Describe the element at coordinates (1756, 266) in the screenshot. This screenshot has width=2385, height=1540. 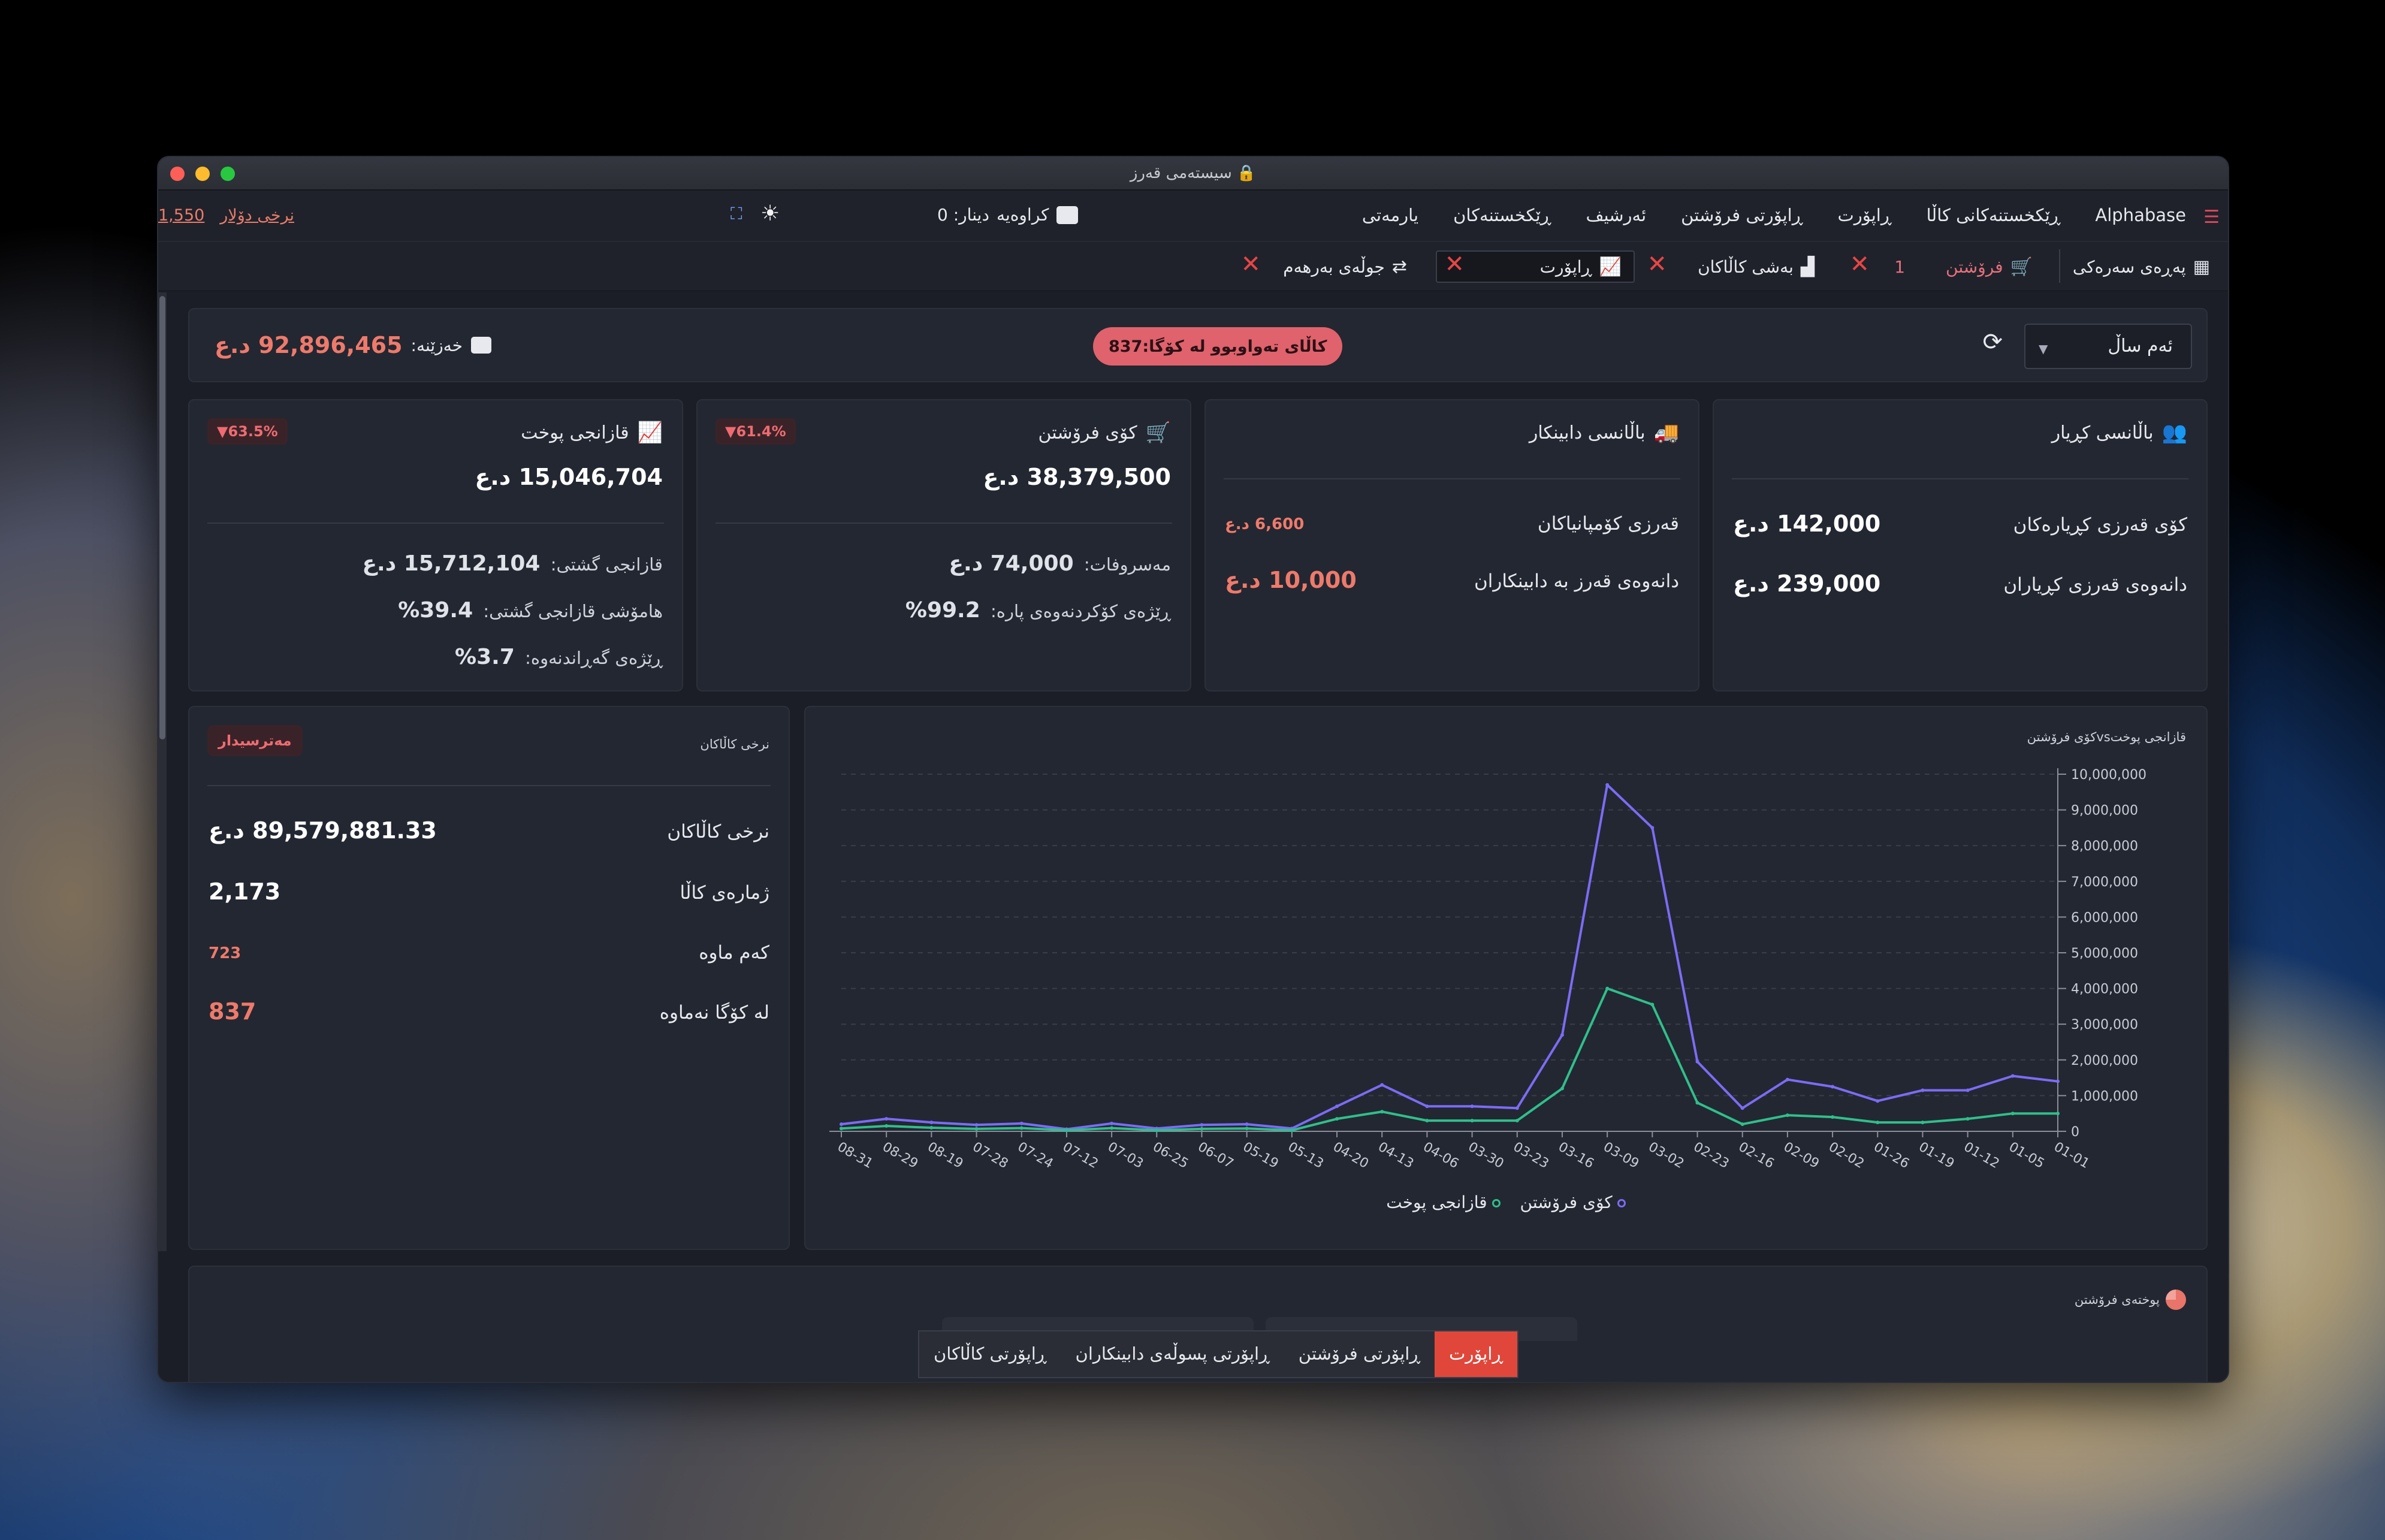
I see `tab-goods: ▟ بەشی کاڵاکان` at that location.